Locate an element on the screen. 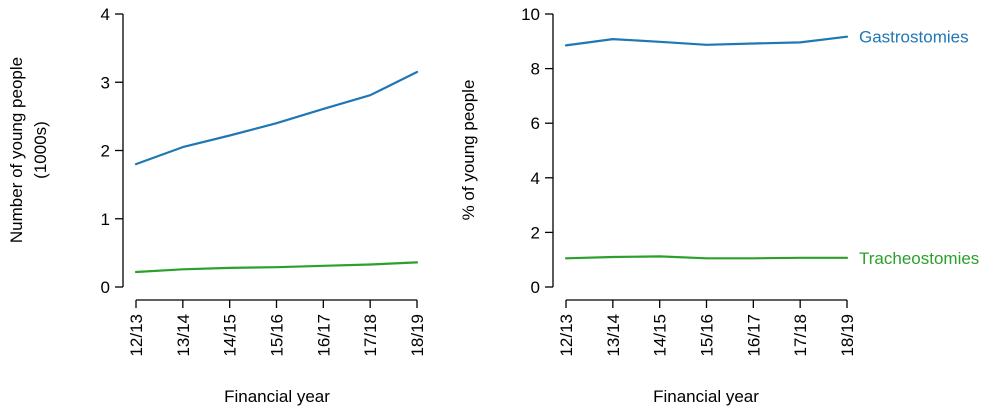 The height and width of the screenshot is (412, 1000). y-tick-label: 8 is located at coordinates (535, 69).